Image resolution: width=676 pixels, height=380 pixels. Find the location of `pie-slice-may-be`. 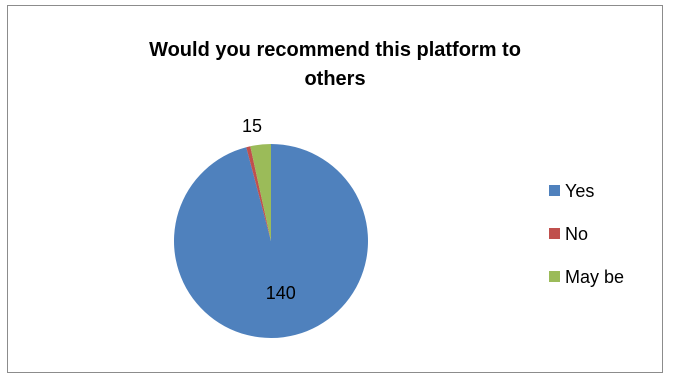

pie-slice-may-be is located at coordinates (260, 192).